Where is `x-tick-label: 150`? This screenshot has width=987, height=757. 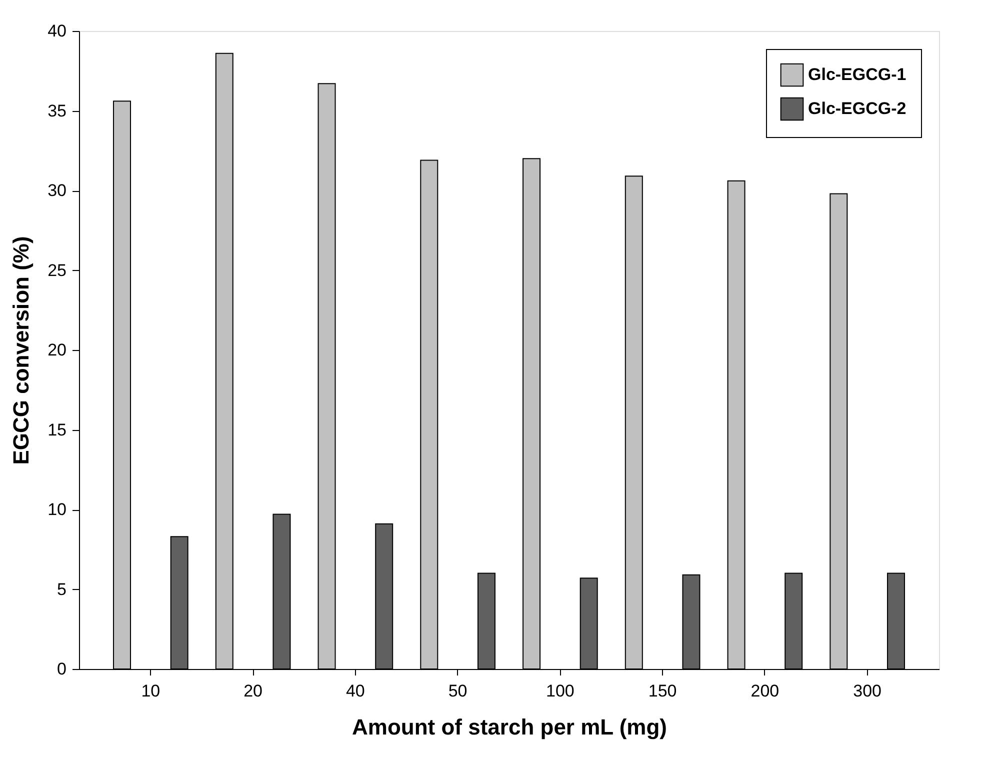 x-tick-label: 150 is located at coordinates (662, 691).